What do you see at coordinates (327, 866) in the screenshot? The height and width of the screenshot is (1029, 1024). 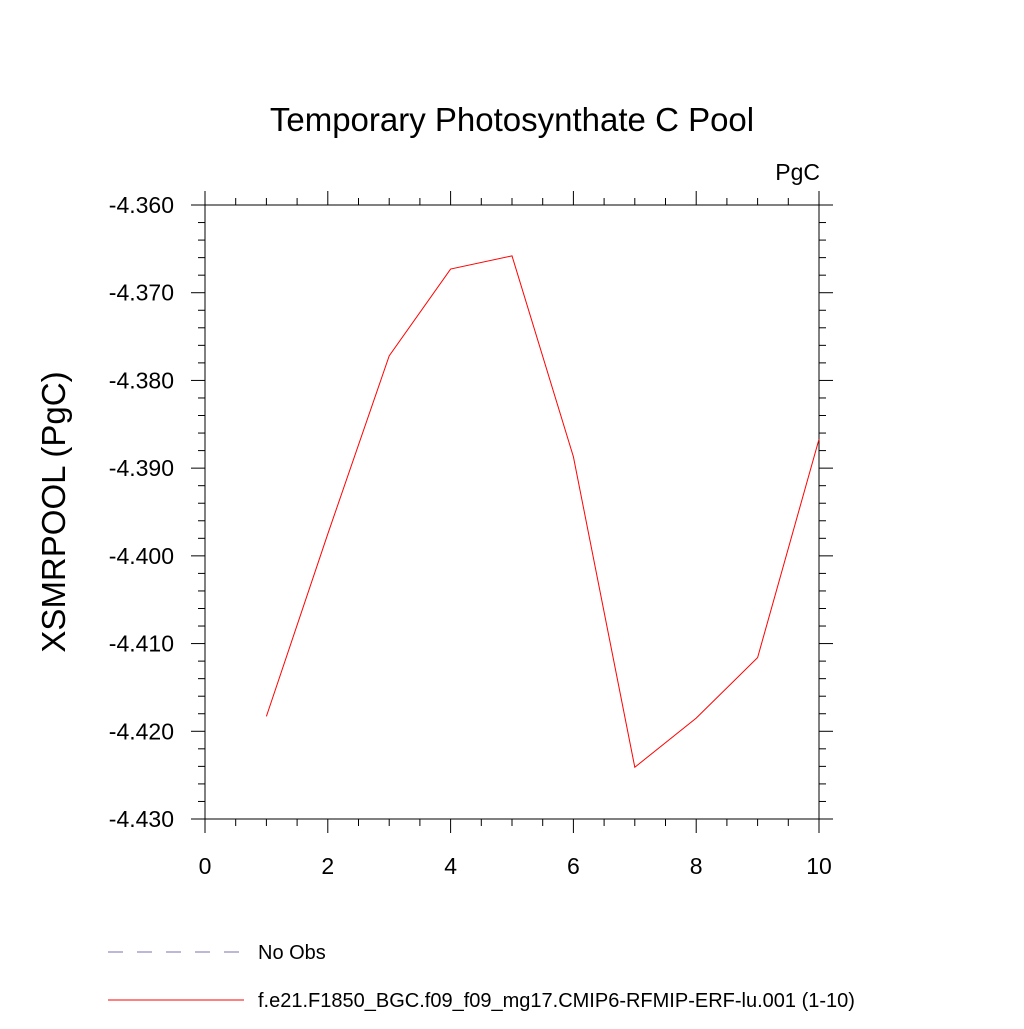 I see `x-tick-label: 2` at bounding box center [327, 866].